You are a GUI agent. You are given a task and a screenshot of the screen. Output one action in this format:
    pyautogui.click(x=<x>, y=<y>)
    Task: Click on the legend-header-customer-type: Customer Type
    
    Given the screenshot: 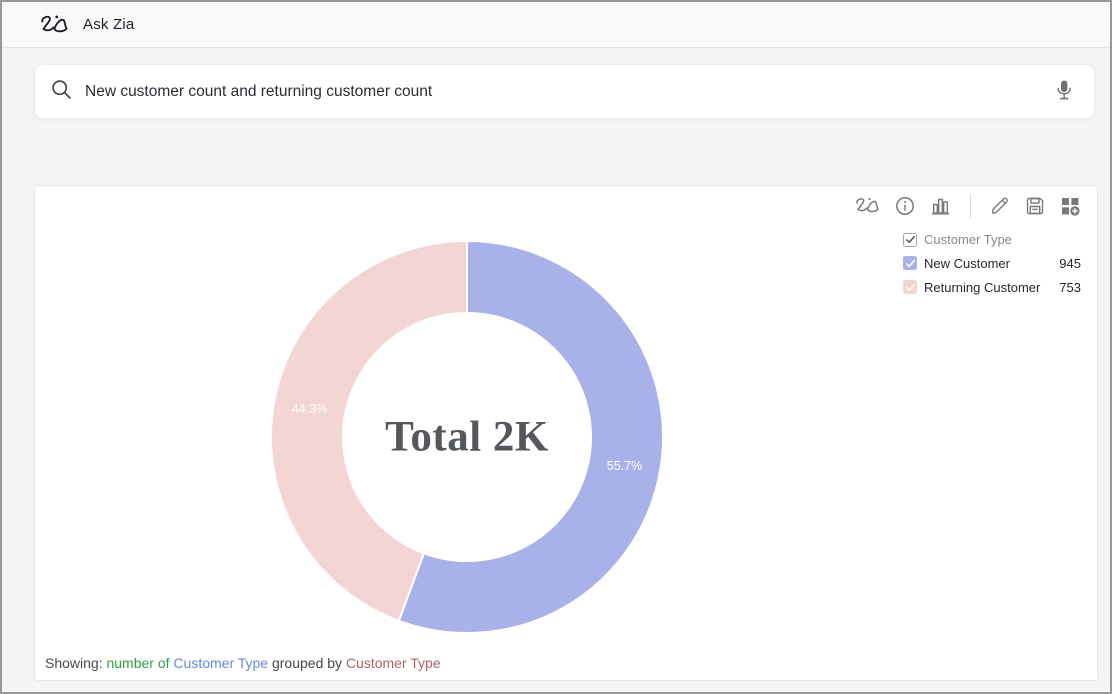 What is the action you would take?
    pyautogui.click(x=992, y=239)
    